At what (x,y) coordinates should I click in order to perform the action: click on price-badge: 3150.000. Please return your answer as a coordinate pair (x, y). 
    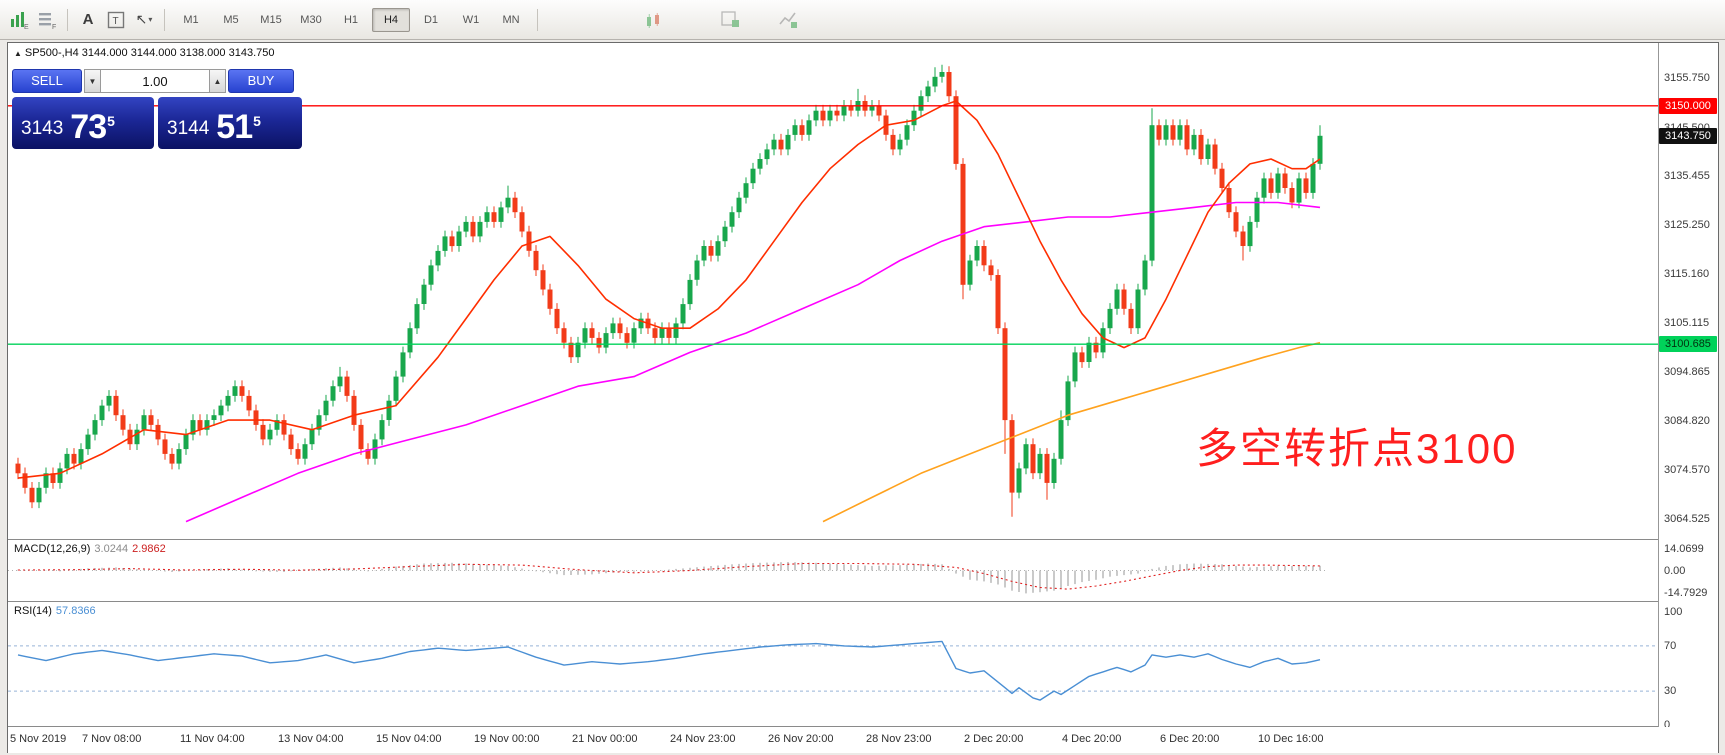
    Looking at the image, I should click on (1688, 106).